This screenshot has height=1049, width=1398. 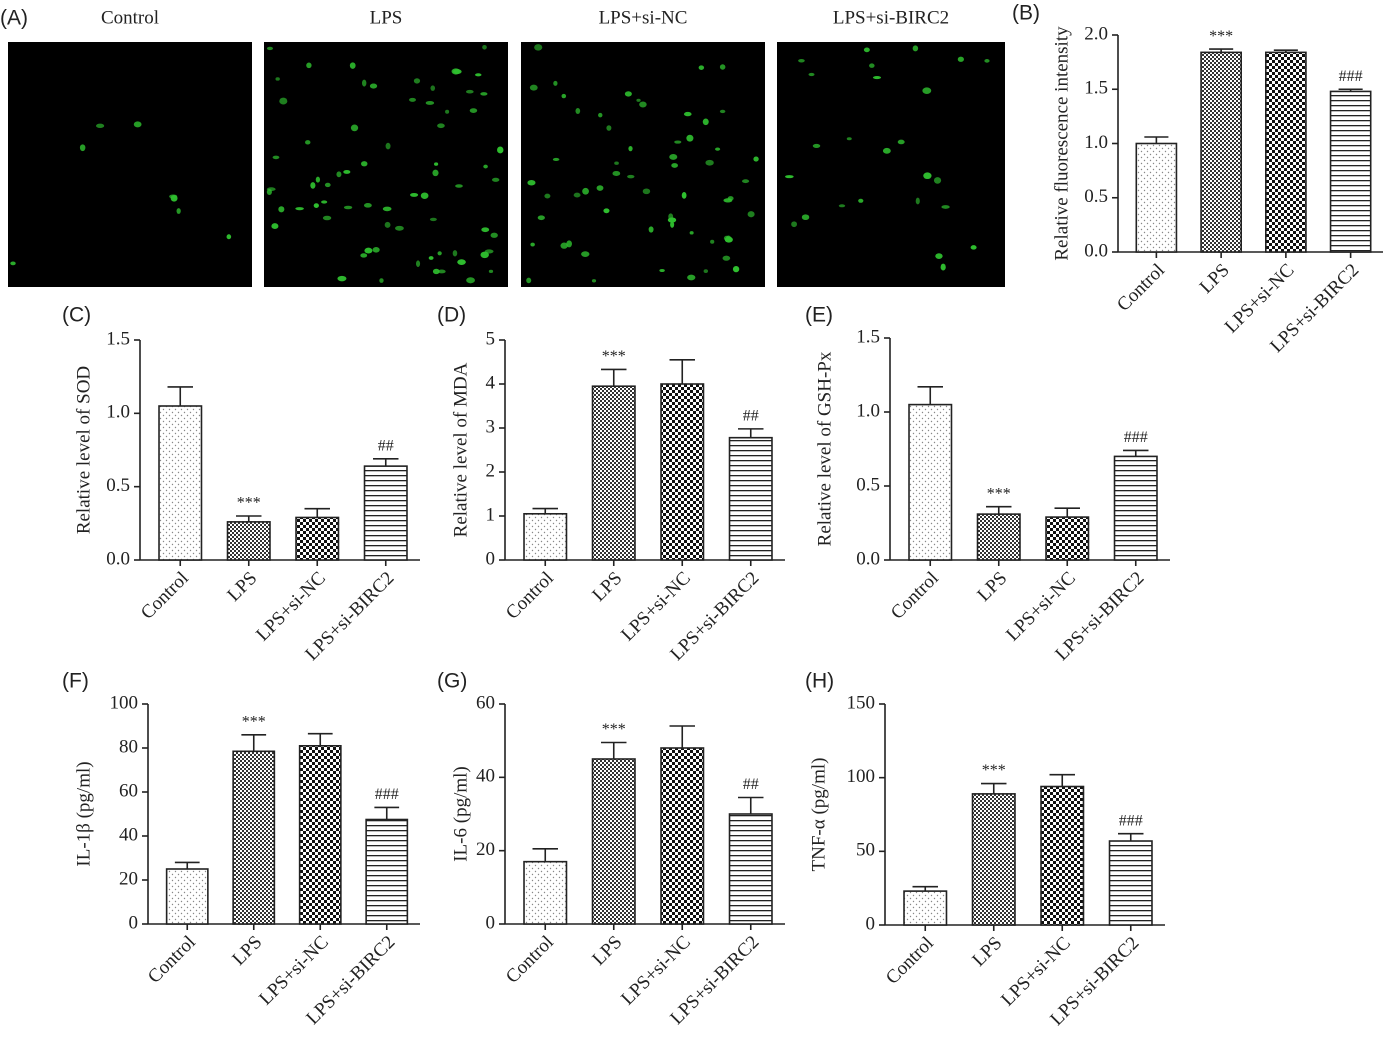 I want to click on y-axis-label: Relative fluorescence intensity, so click(x=1061, y=143).